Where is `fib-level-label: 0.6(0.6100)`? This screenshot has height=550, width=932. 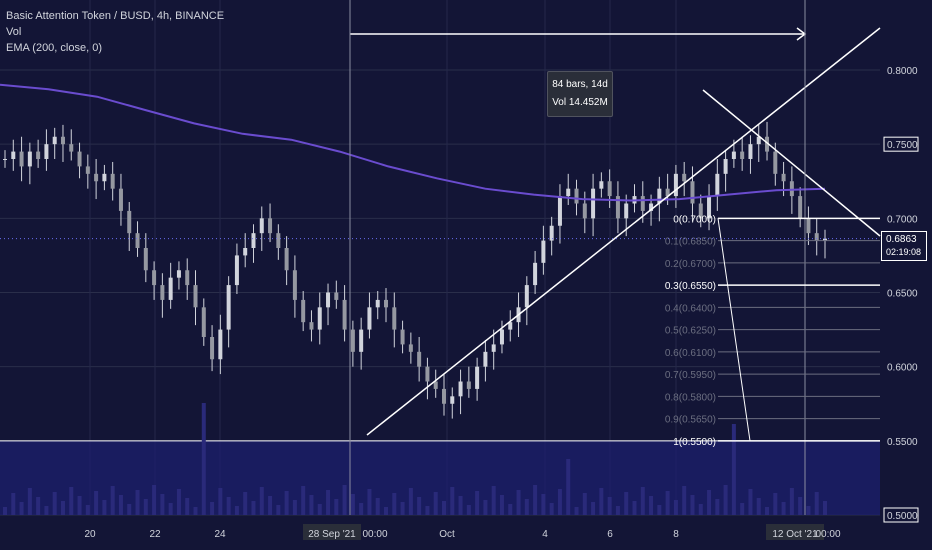
fib-level-label: 0.6(0.6100) is located at coordinates (690, 353).